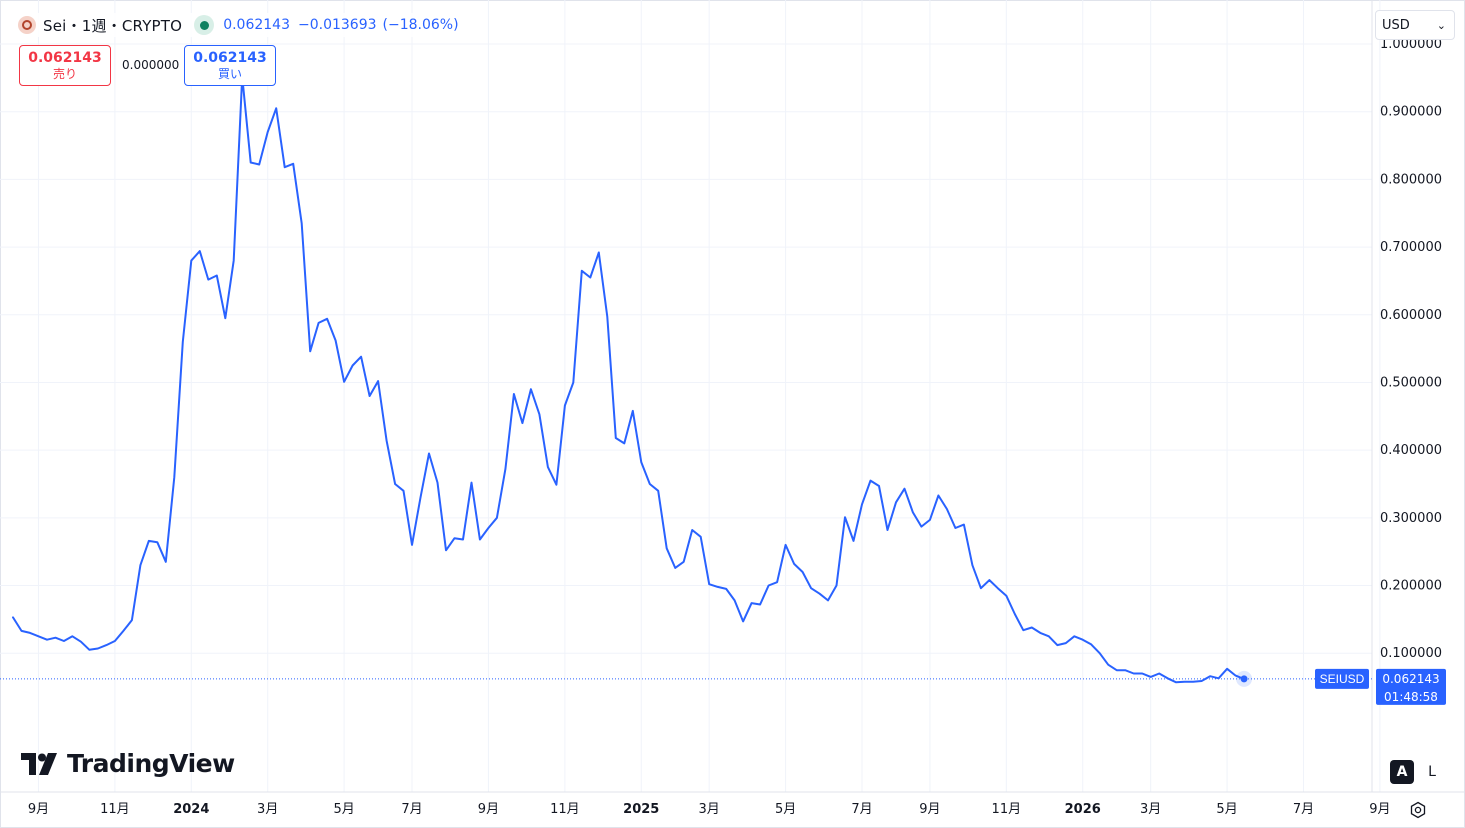 This screenshot has width=1465, height=828. Describe the element at coordinates (1415, 25) in the screenshot. I see `currency-select: USD ⌄` at that location.